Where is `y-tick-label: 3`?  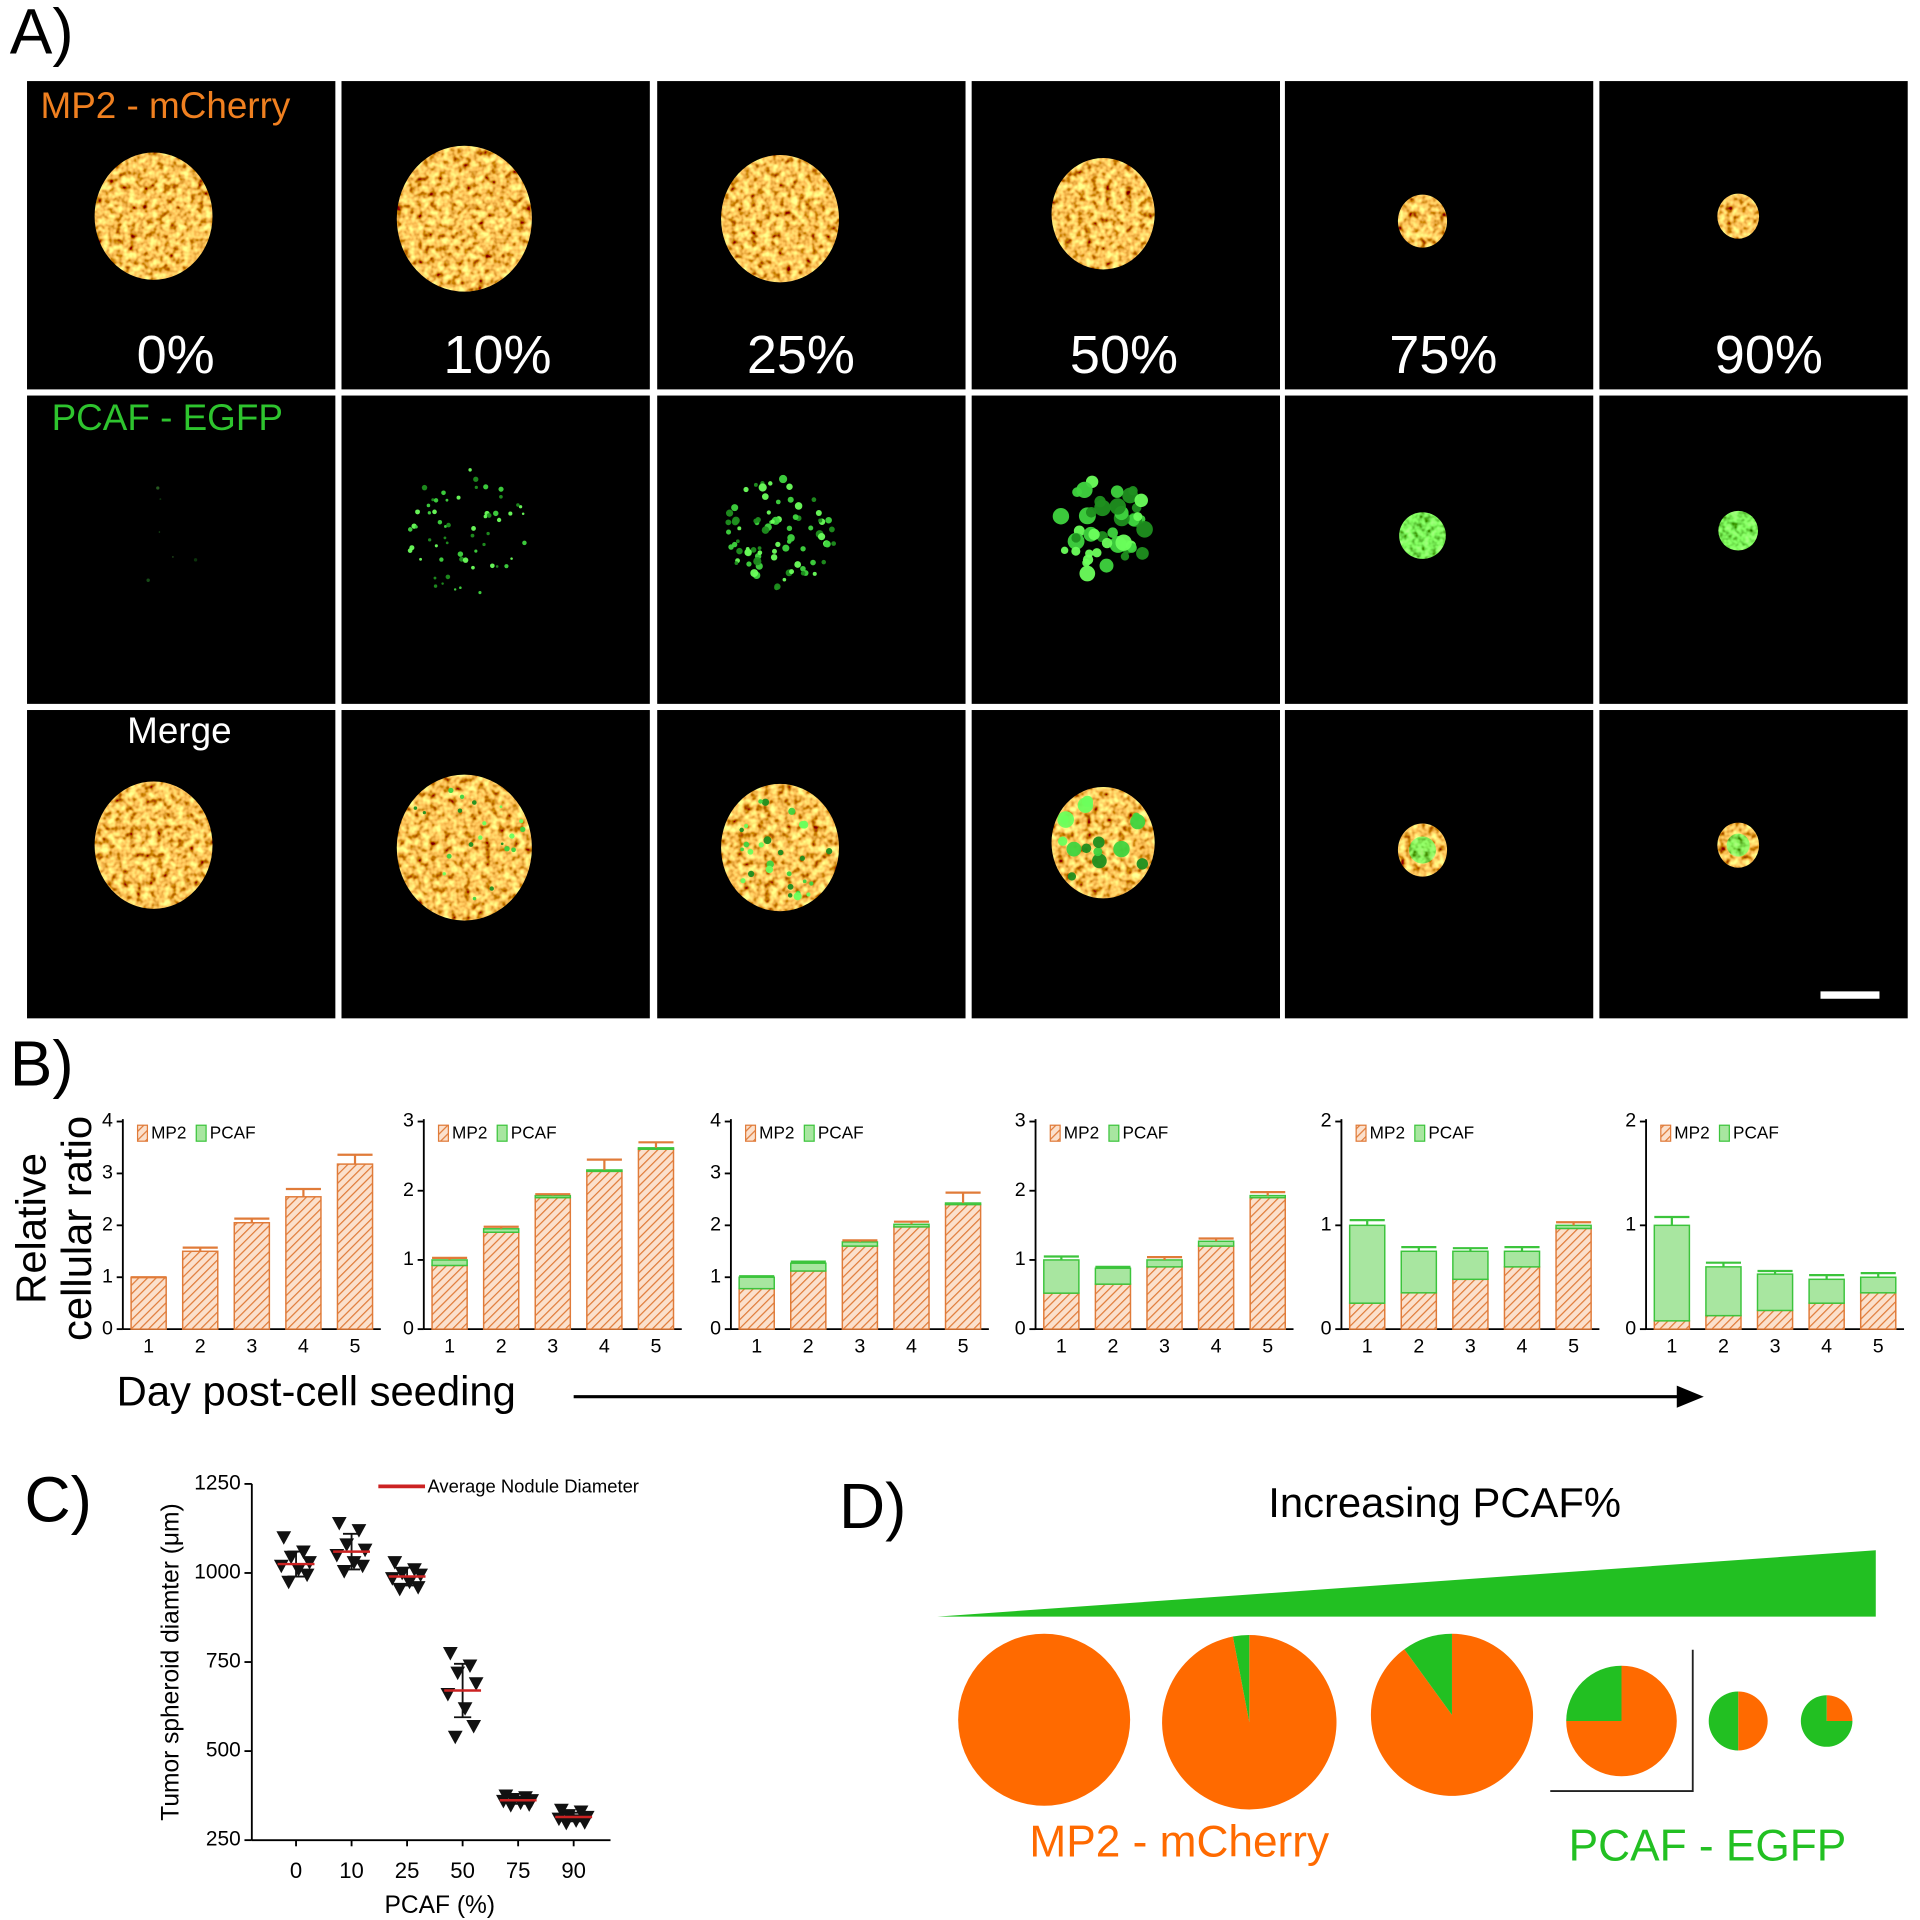
y-tick-label: 3 is located at coordinates (1020, 1121).